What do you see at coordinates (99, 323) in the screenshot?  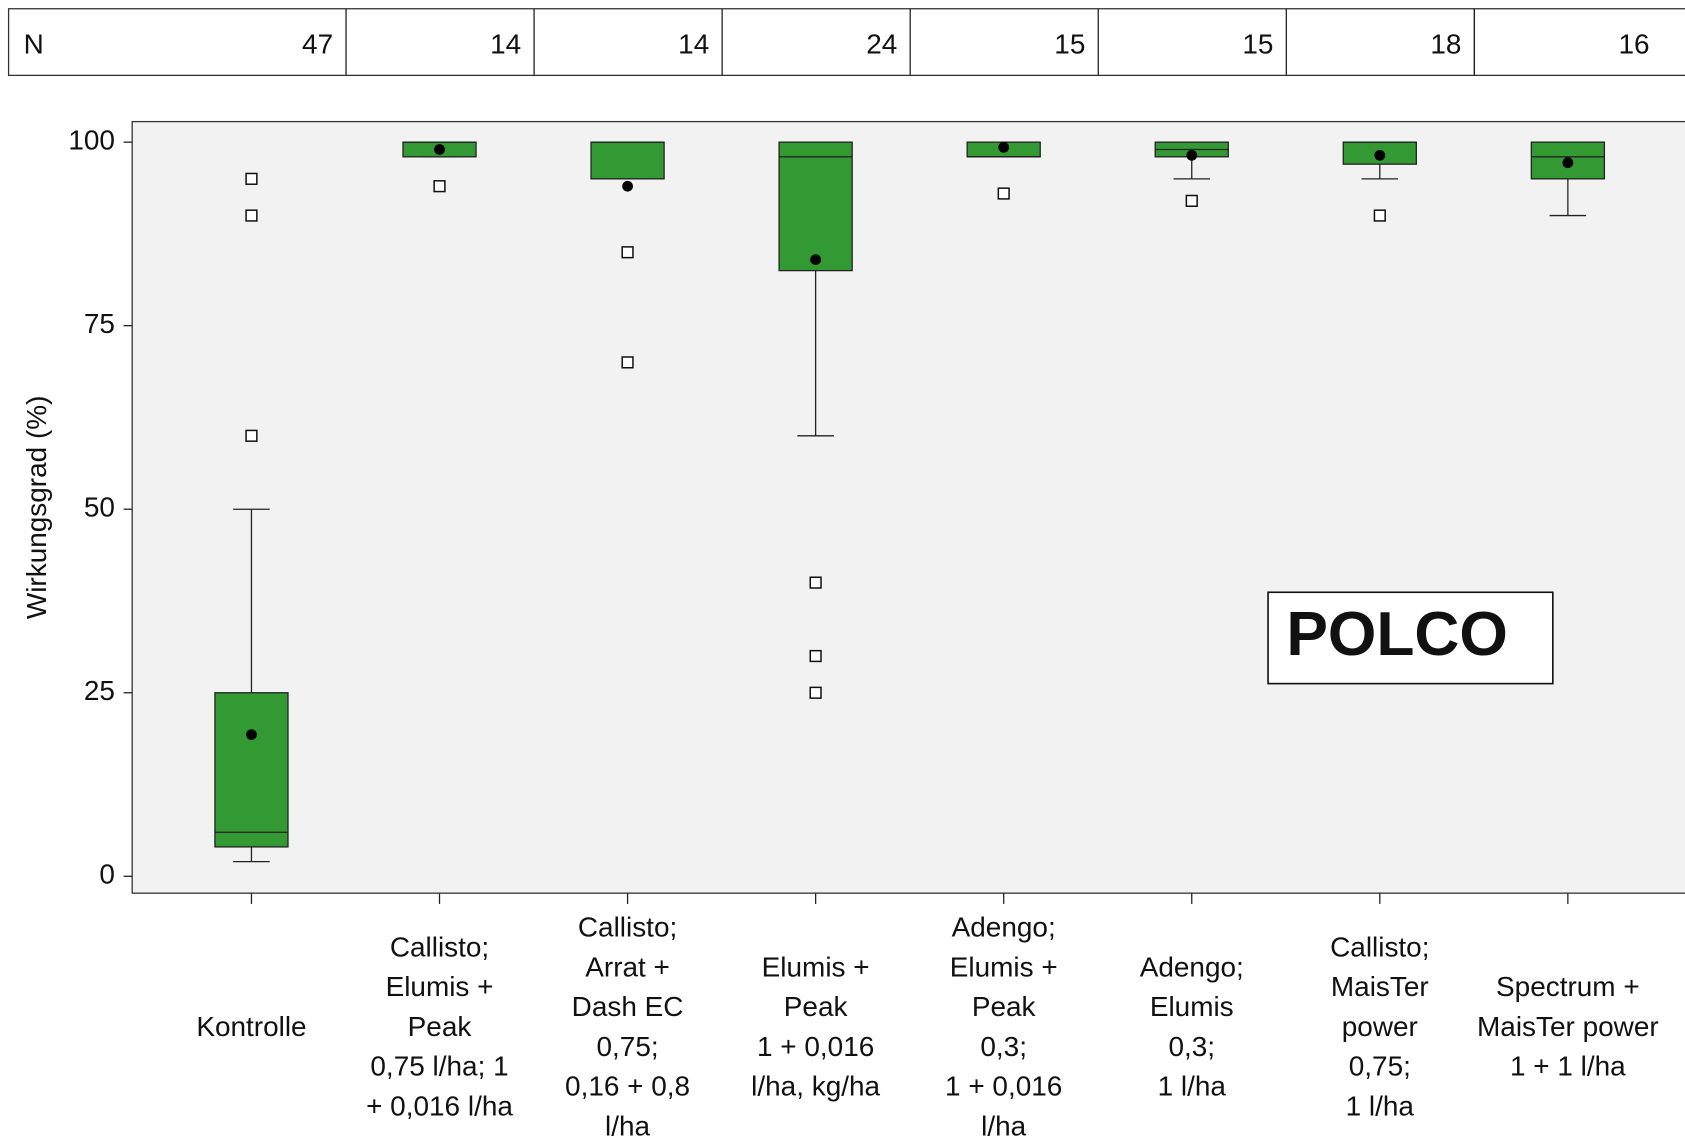 I see `y-tick-label: 75` at bounding box center [99, 323].